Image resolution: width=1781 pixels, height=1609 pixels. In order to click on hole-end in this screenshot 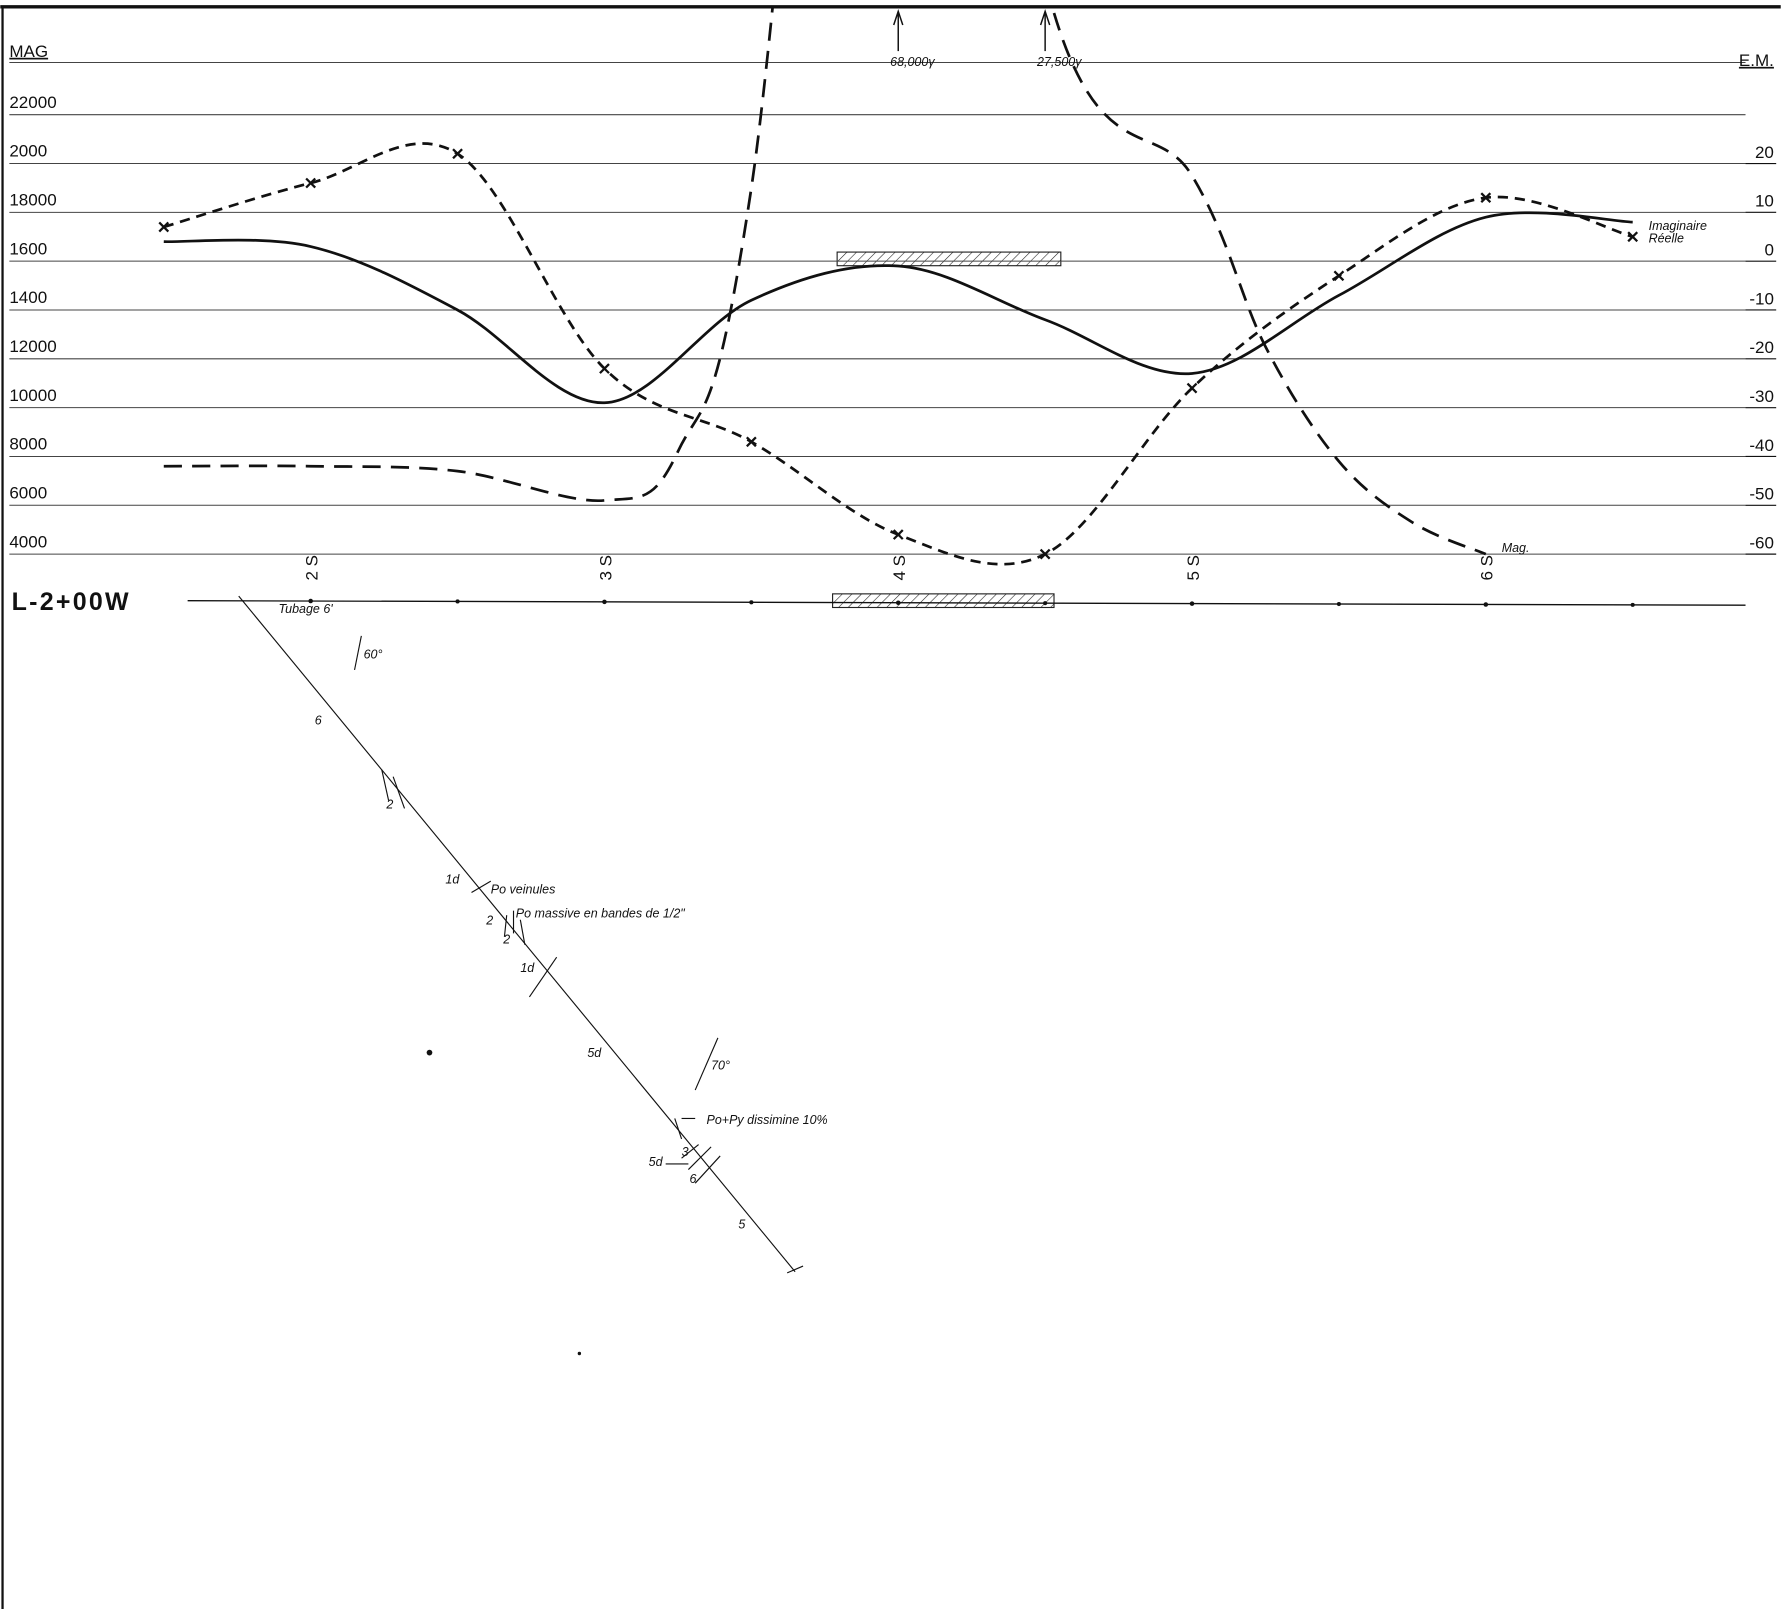, I will do `click(795, 1269)`.